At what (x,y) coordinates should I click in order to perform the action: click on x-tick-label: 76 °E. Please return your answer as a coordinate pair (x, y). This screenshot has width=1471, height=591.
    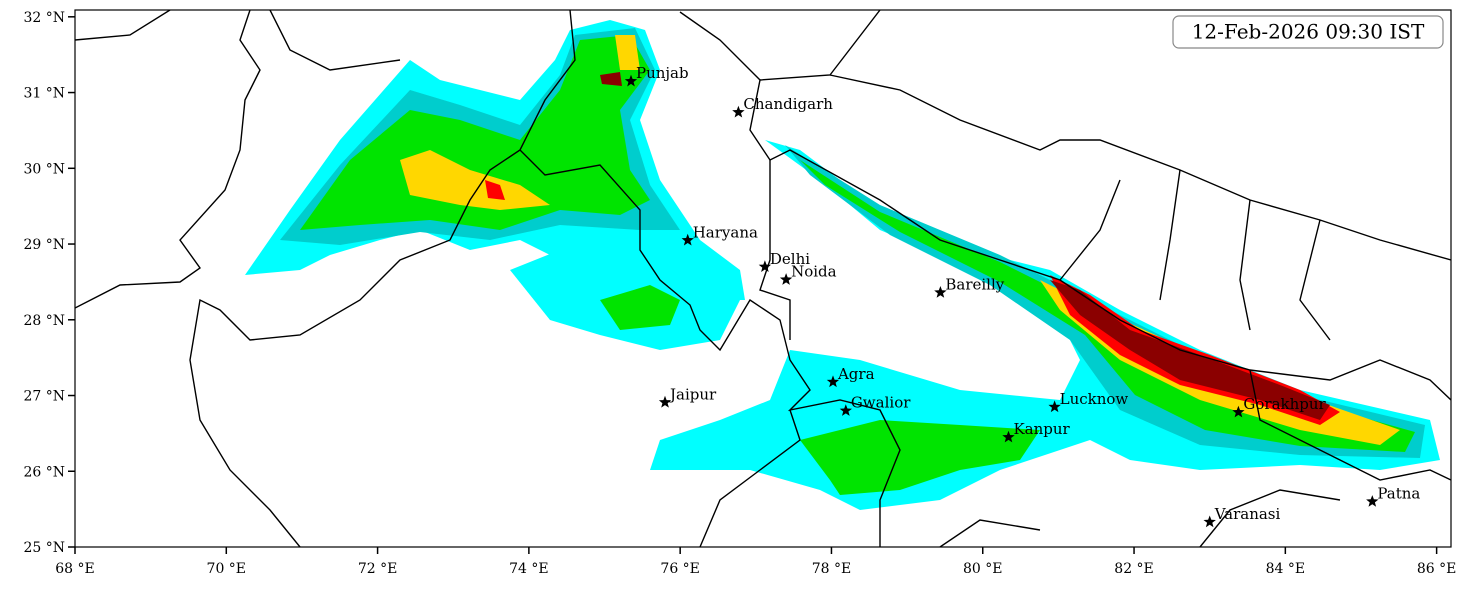
    Looking at the image, I should click on (679, 569).